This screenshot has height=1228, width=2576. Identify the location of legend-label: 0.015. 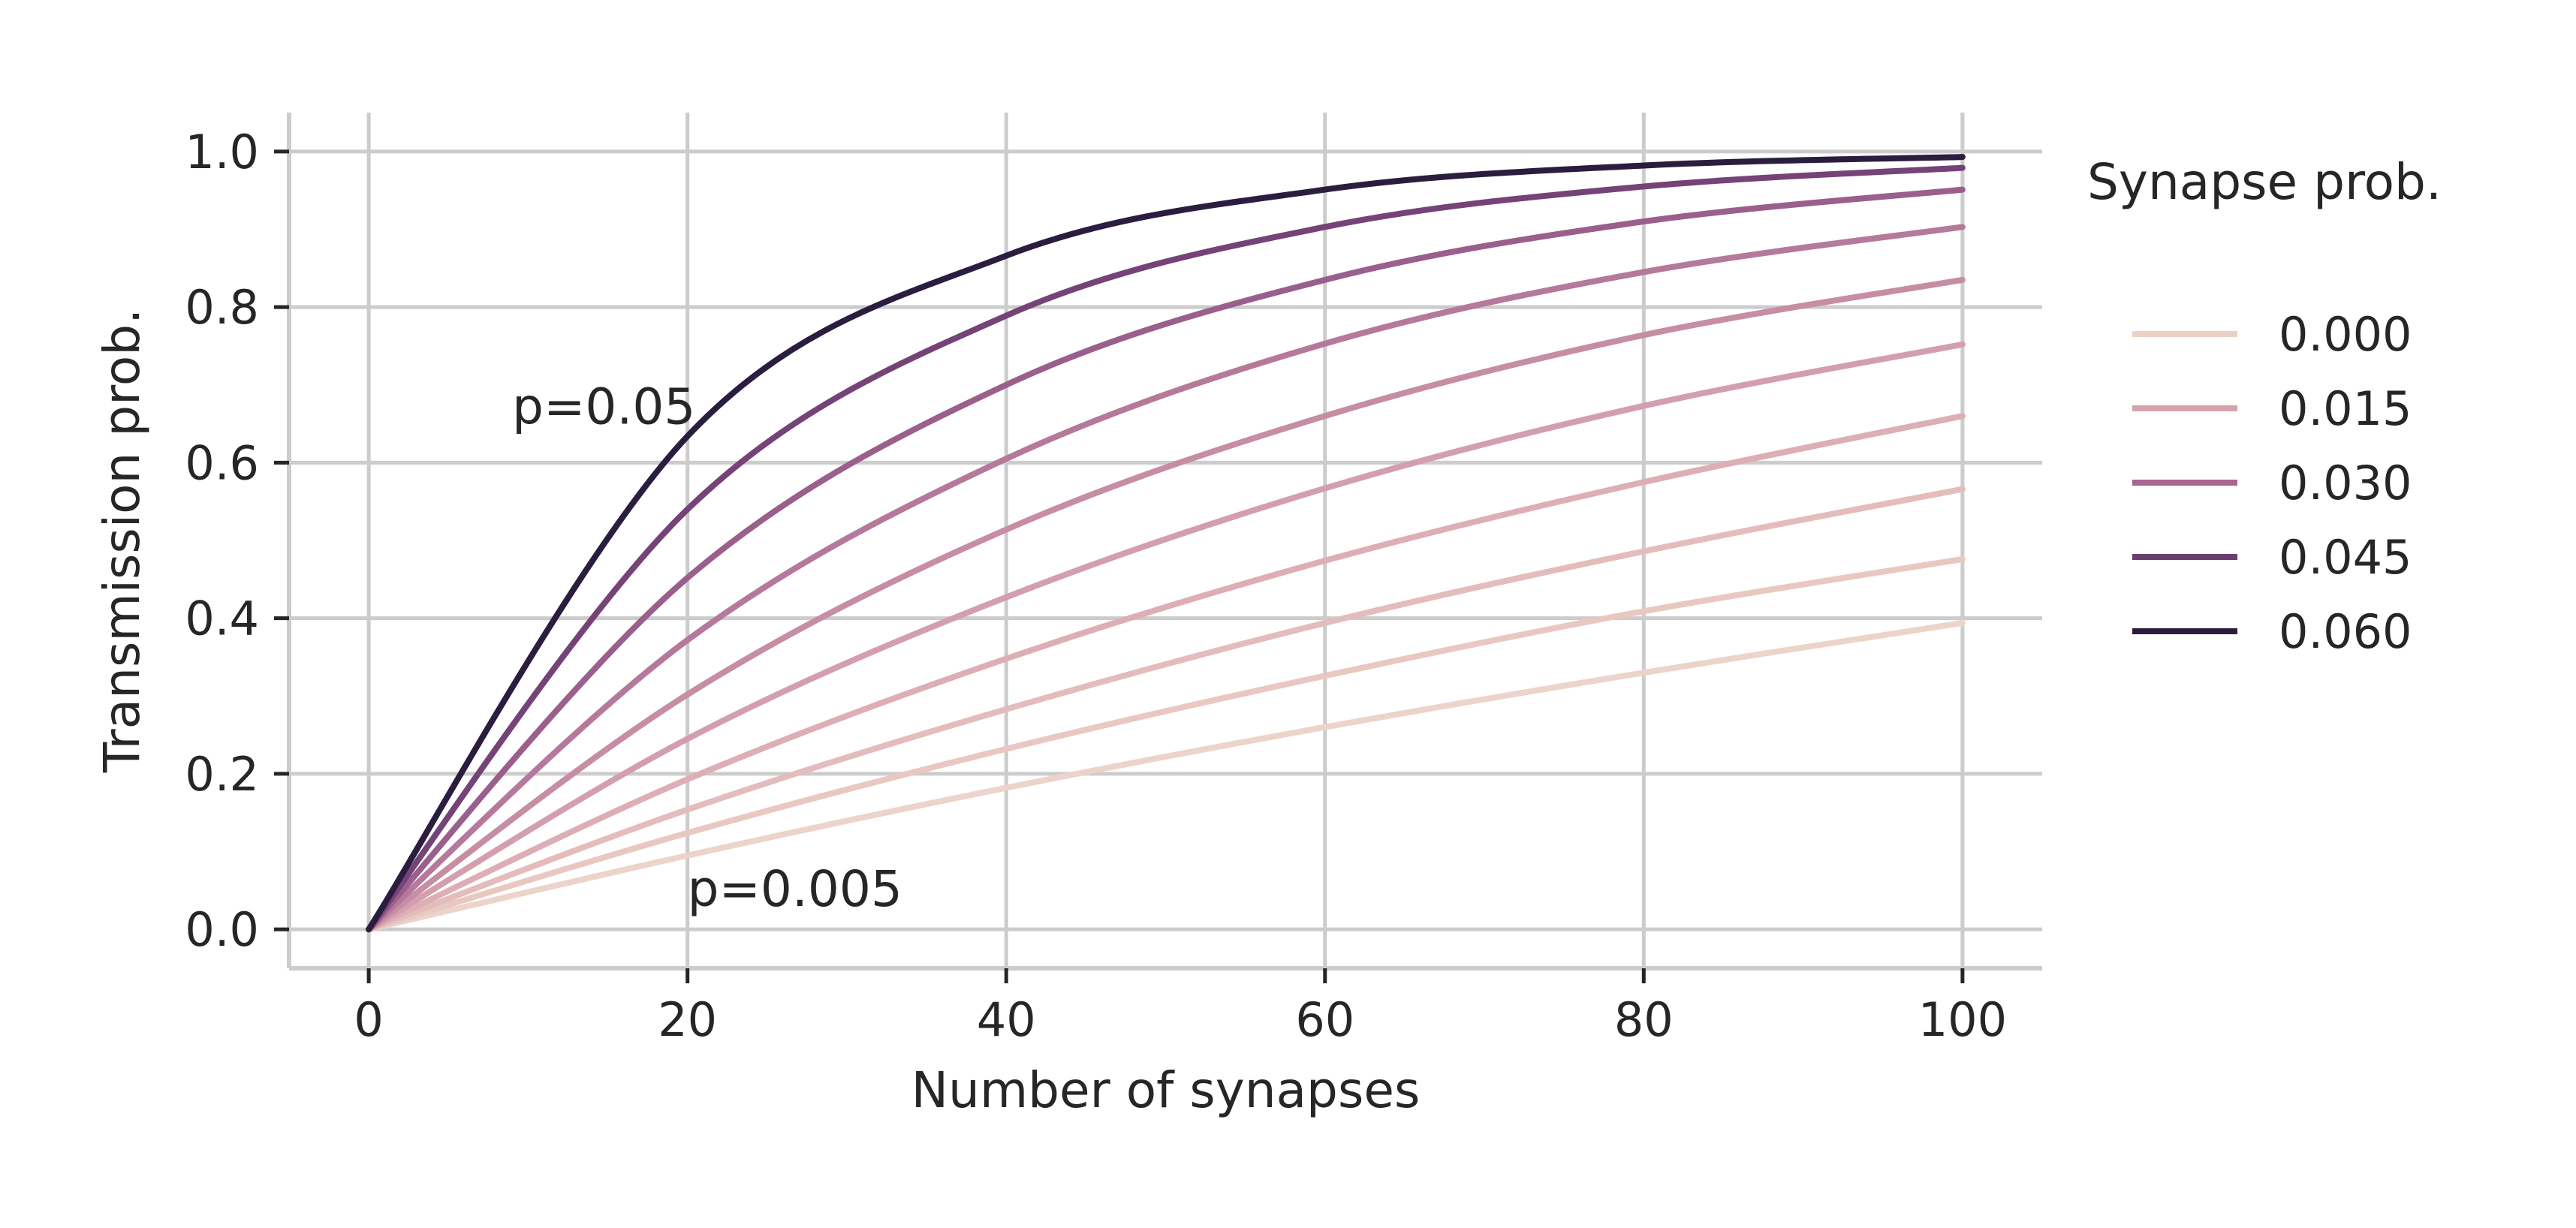
(2345, 408).